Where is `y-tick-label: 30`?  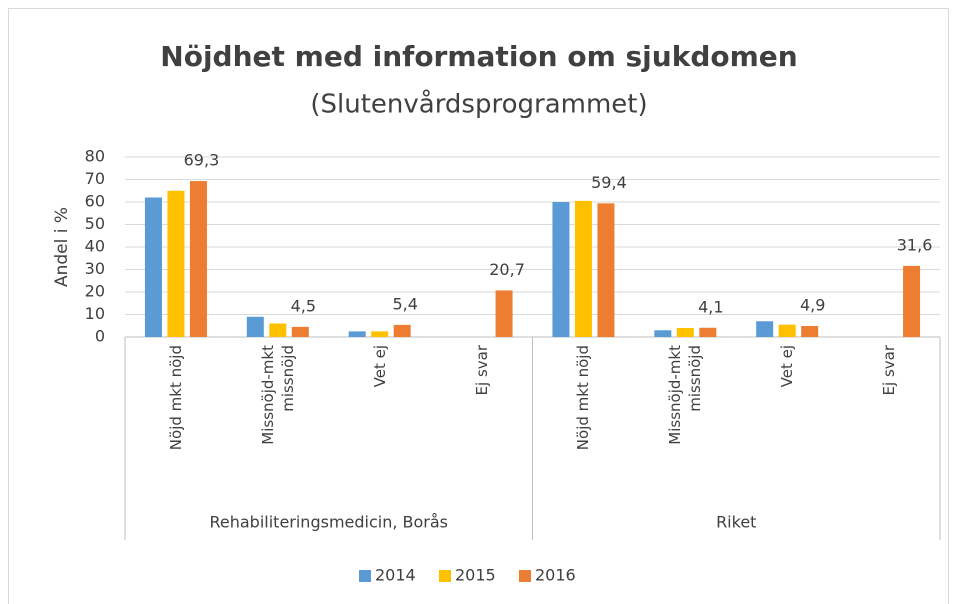
y-tick-label: 30 is located at coordinates (95, 268).